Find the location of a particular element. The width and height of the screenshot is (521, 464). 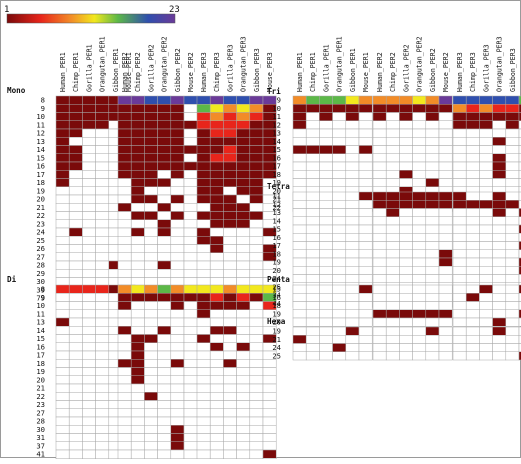

column-label: Mouse_PER2 is located at coordinates (446, 72).